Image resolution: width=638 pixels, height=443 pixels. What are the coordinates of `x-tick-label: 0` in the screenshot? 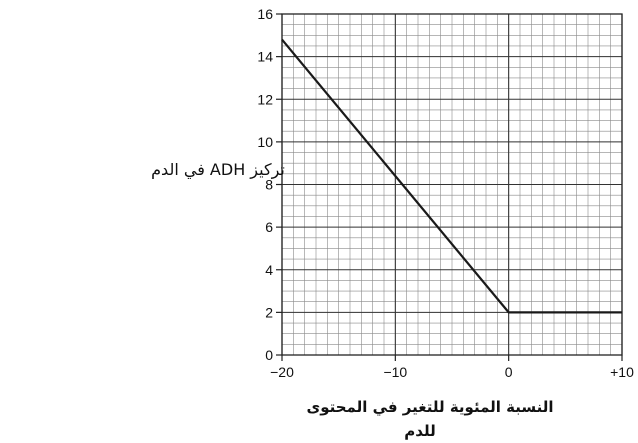 It's located at (509, 372).